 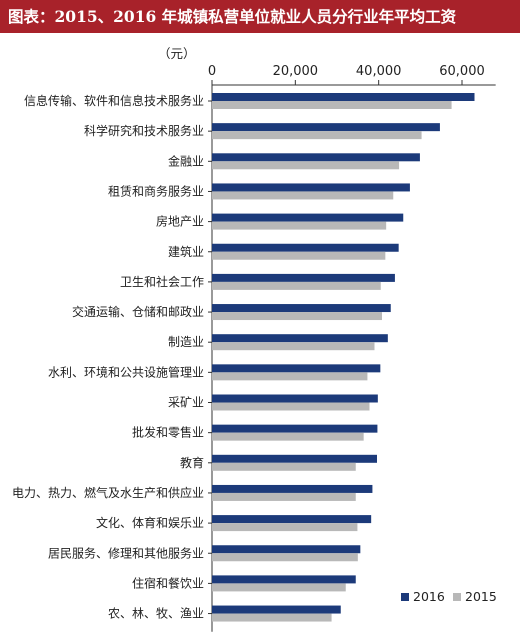 I want to click on category-label: 信息传输、软件和信息技术服务业, so click(x=114, y=100).